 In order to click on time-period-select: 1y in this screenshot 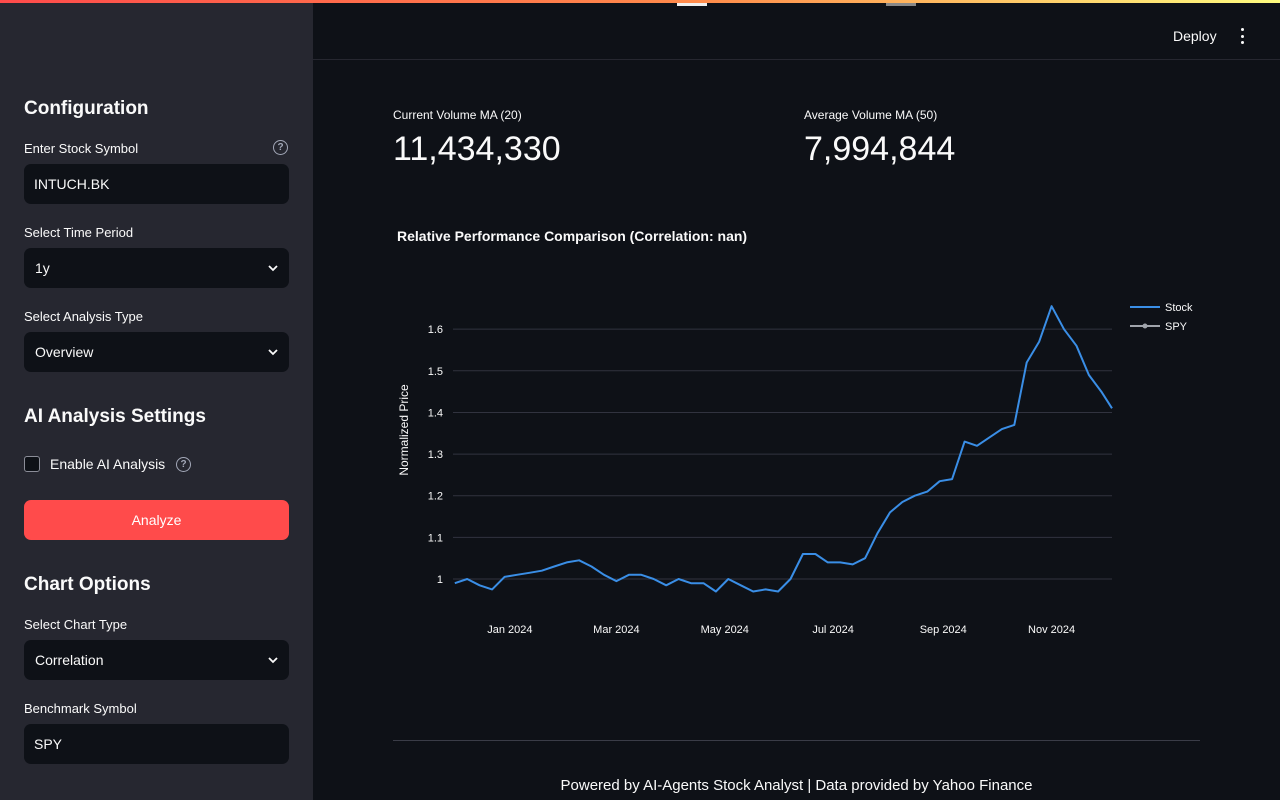, I will do `click(156, 268)`.